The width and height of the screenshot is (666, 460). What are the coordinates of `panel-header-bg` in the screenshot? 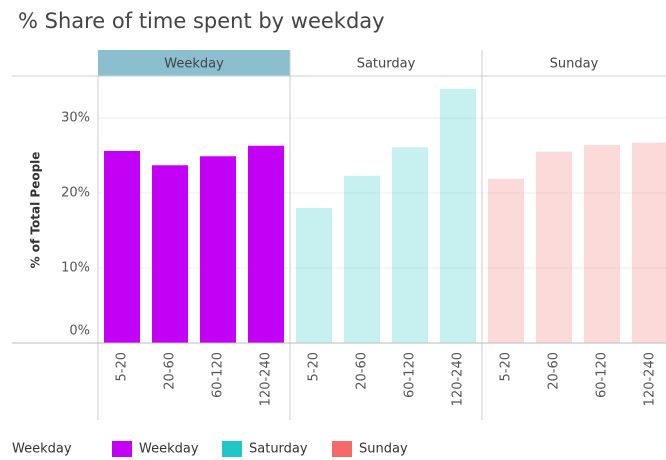 It's located at (194, 63).